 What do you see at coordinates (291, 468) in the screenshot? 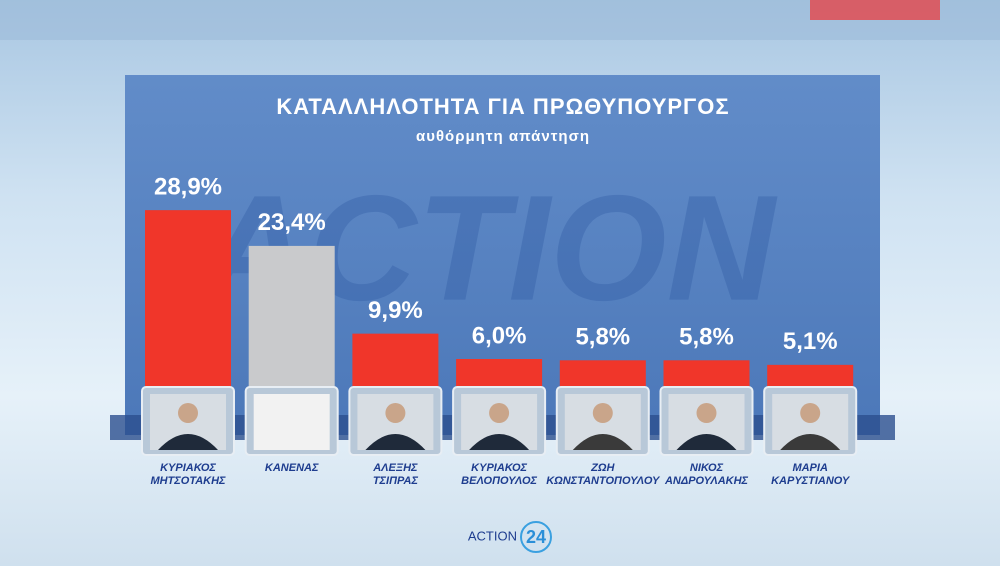
I see `category-label: ΚΑΝΕΝΑΣ` at bounding box center [291, 468].